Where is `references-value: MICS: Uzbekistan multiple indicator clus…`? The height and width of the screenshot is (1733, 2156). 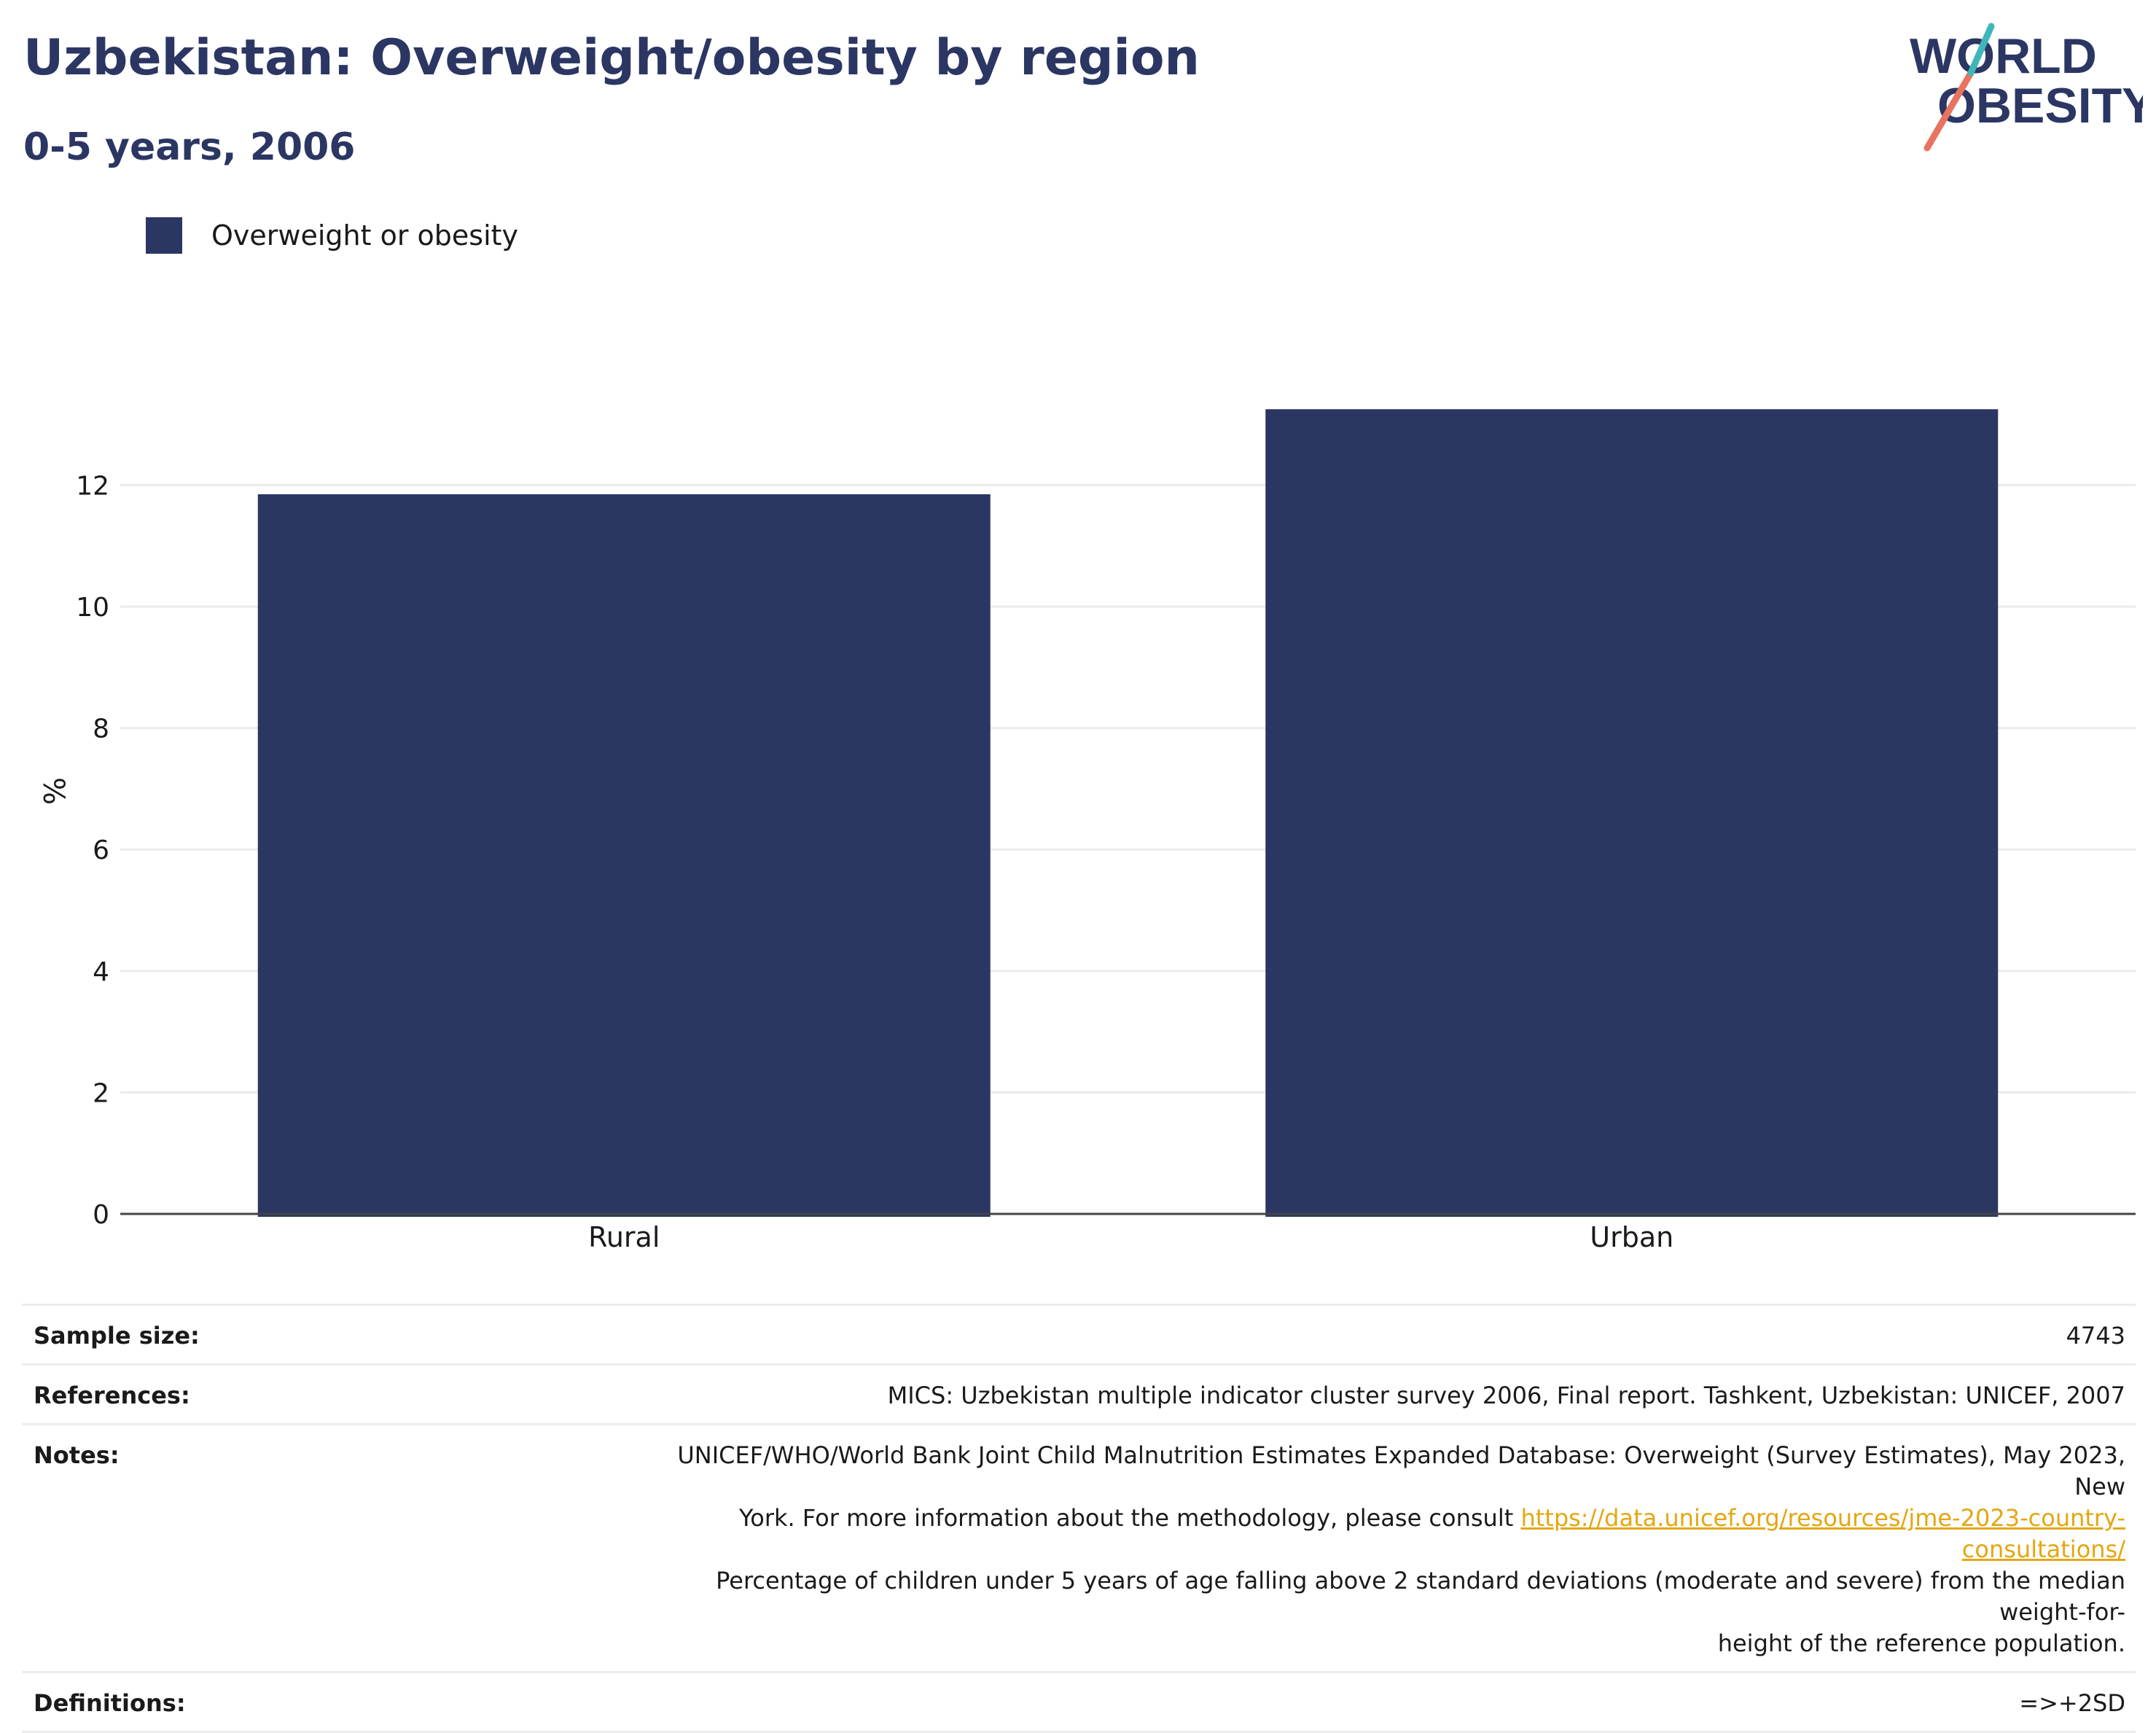
references-value: MICS: Uzbekistan multiple indicator clus… is located at coordinates (1506, 1395).